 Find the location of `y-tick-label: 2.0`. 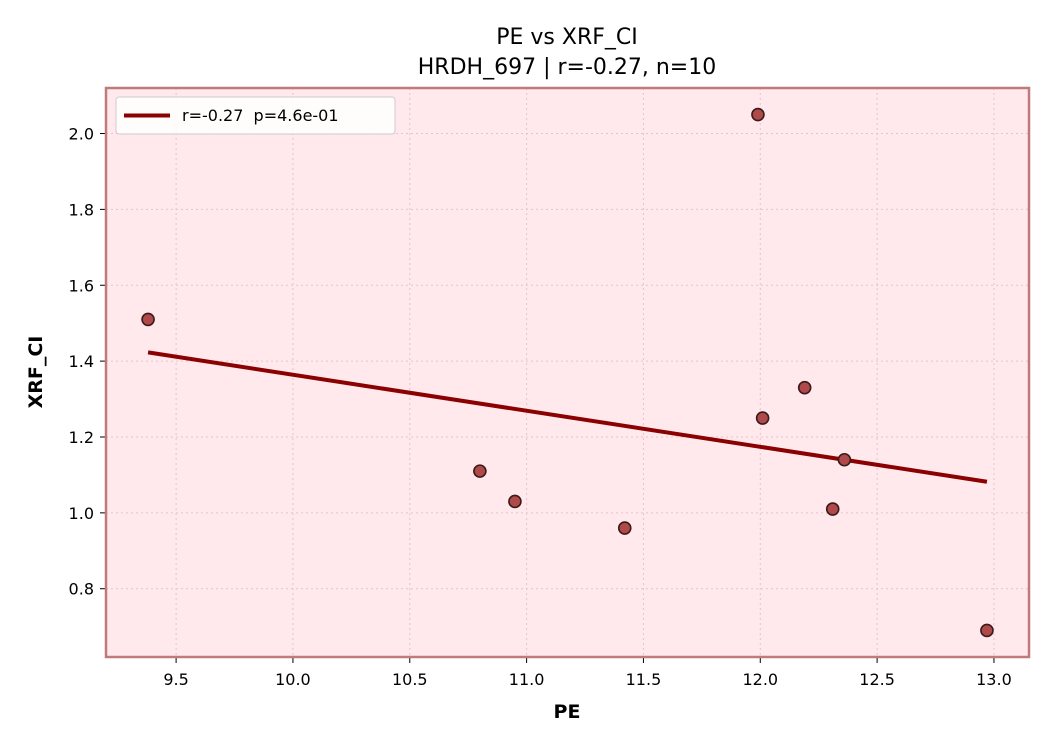

y-tick-label: 2.0 is located at coordinates (81, 134).